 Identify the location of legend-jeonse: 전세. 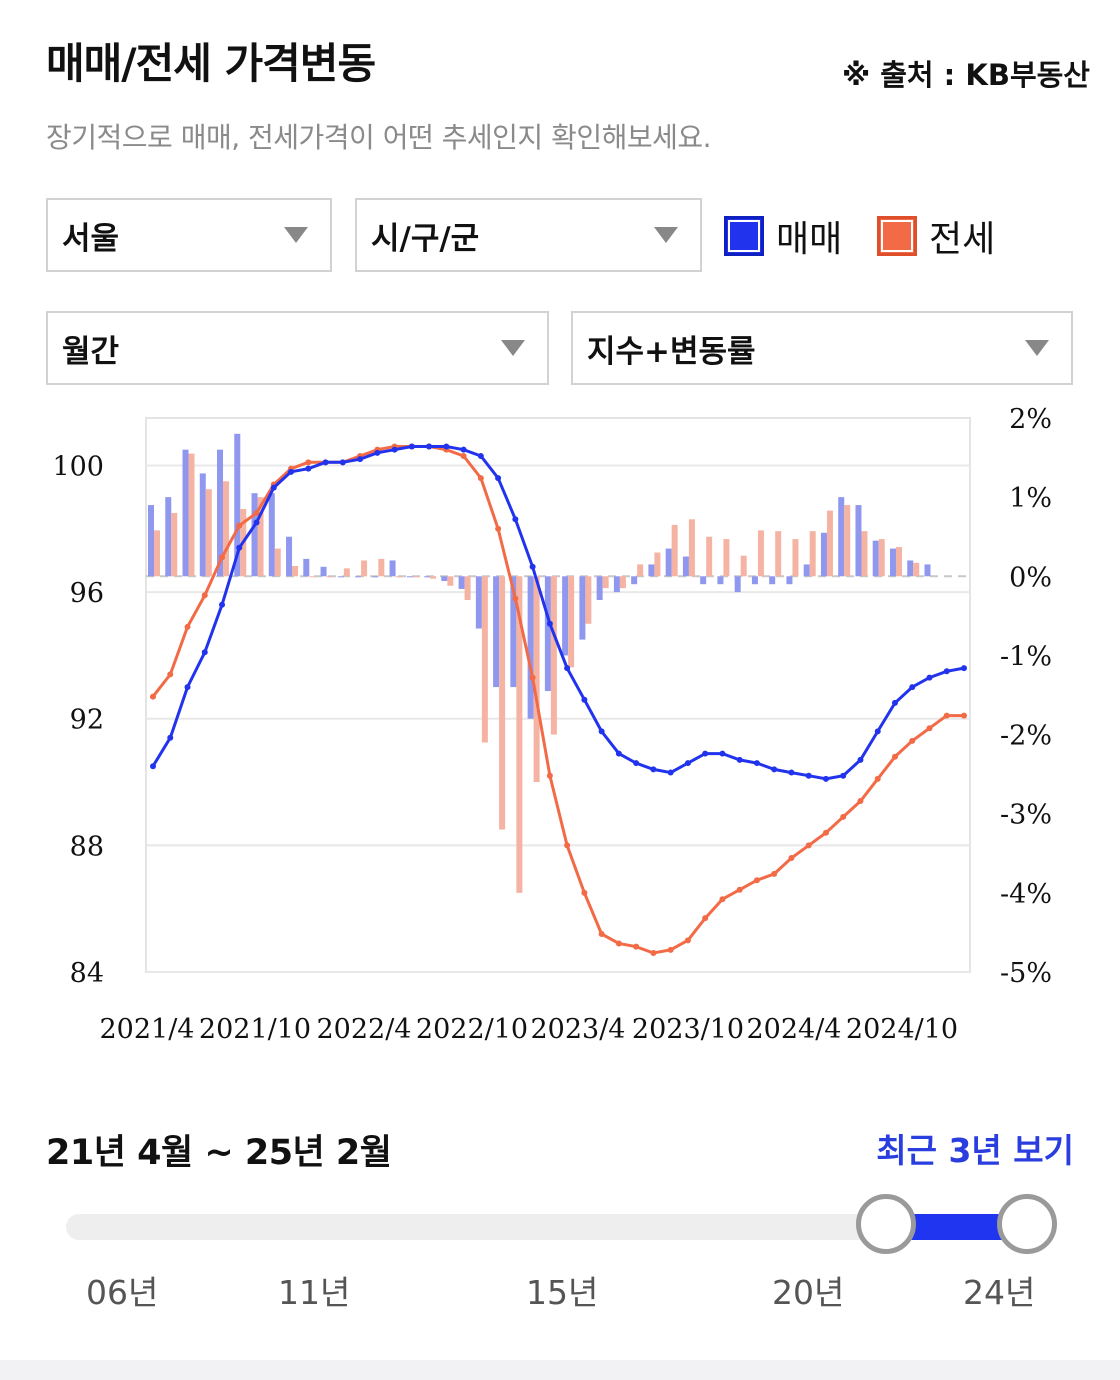
(936, 236).